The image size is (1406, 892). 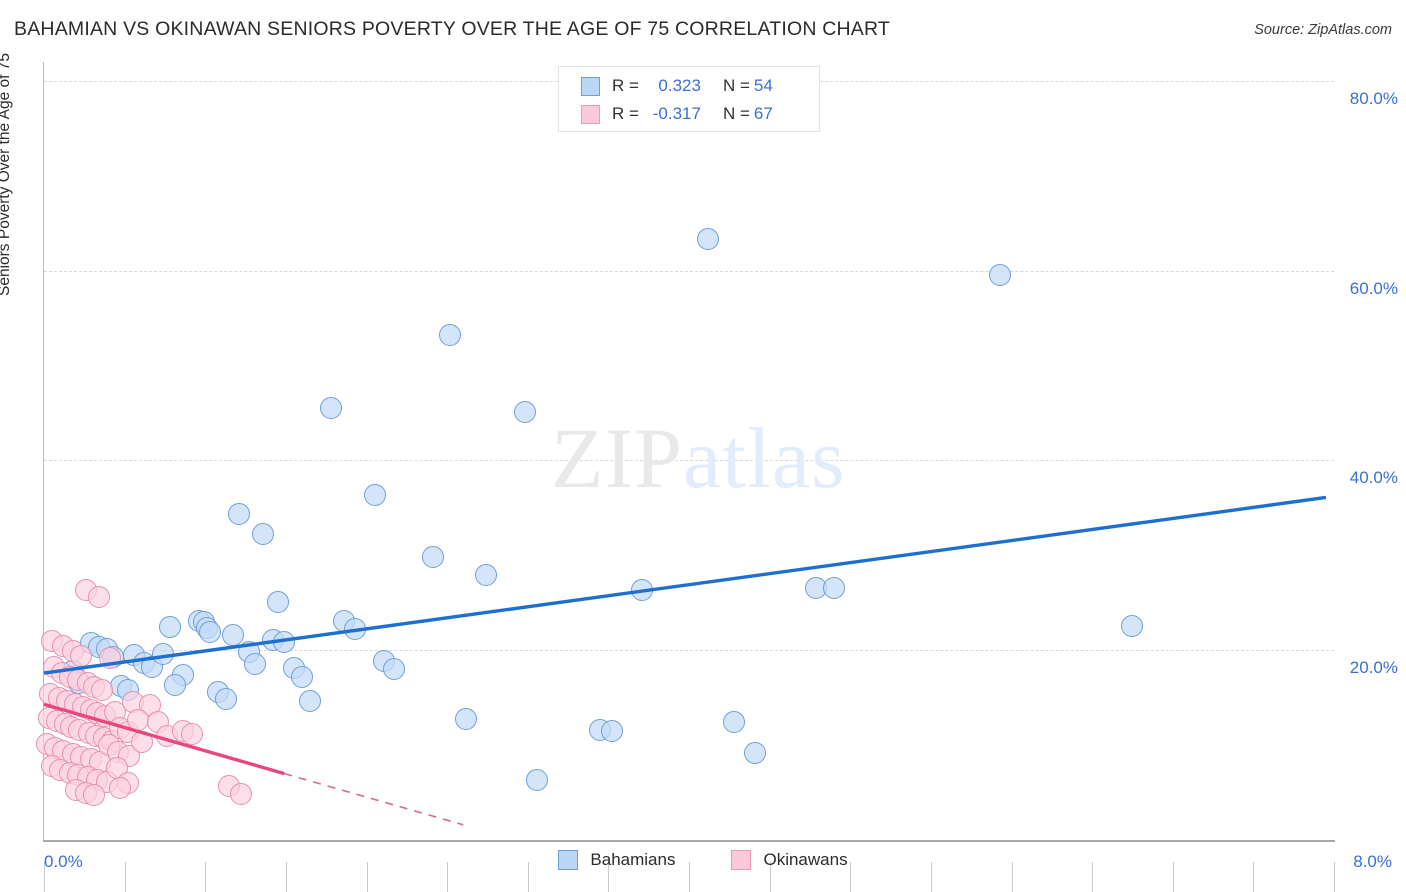 I want to click on r-value-blue: 0.323, so click(x=679, y=85).